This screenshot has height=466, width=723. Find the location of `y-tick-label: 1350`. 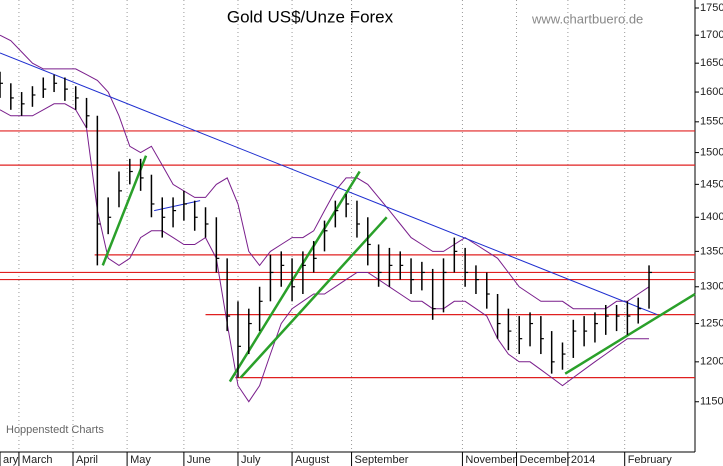

y-tick-label: 1350 is located at coordinates (711, 251).